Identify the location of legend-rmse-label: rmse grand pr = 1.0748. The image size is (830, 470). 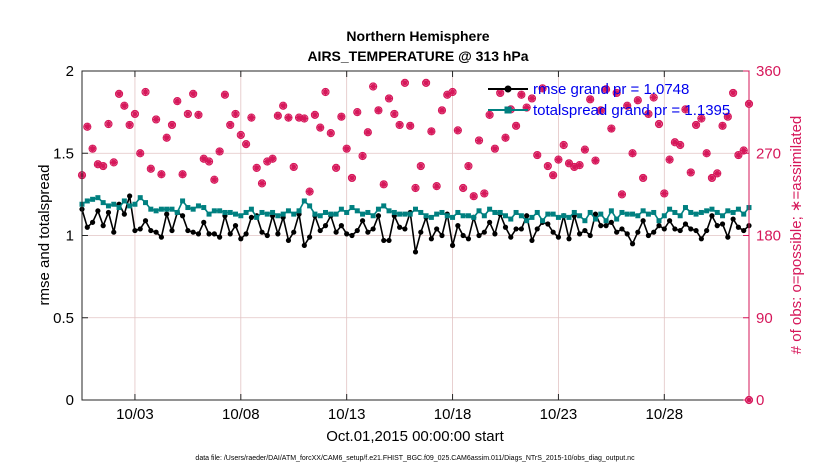
(611, 89).